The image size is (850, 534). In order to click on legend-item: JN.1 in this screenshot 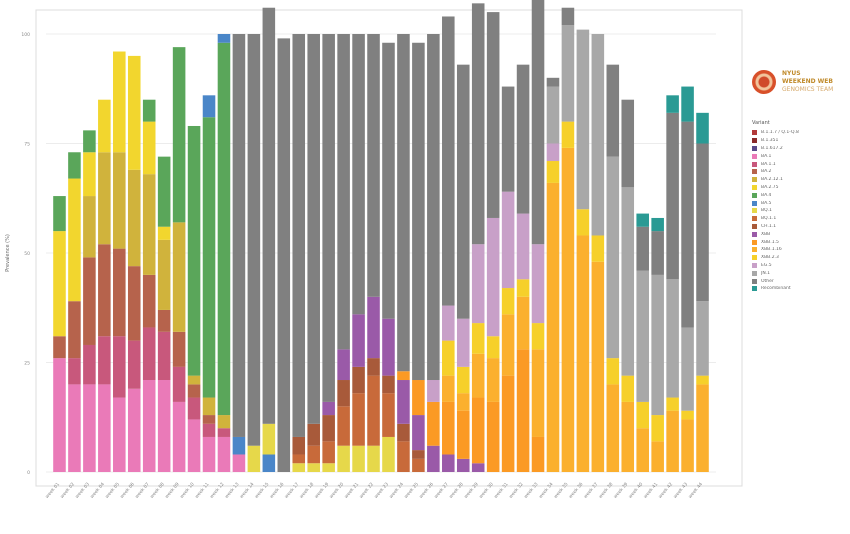, I will do `click(800, 273)`.